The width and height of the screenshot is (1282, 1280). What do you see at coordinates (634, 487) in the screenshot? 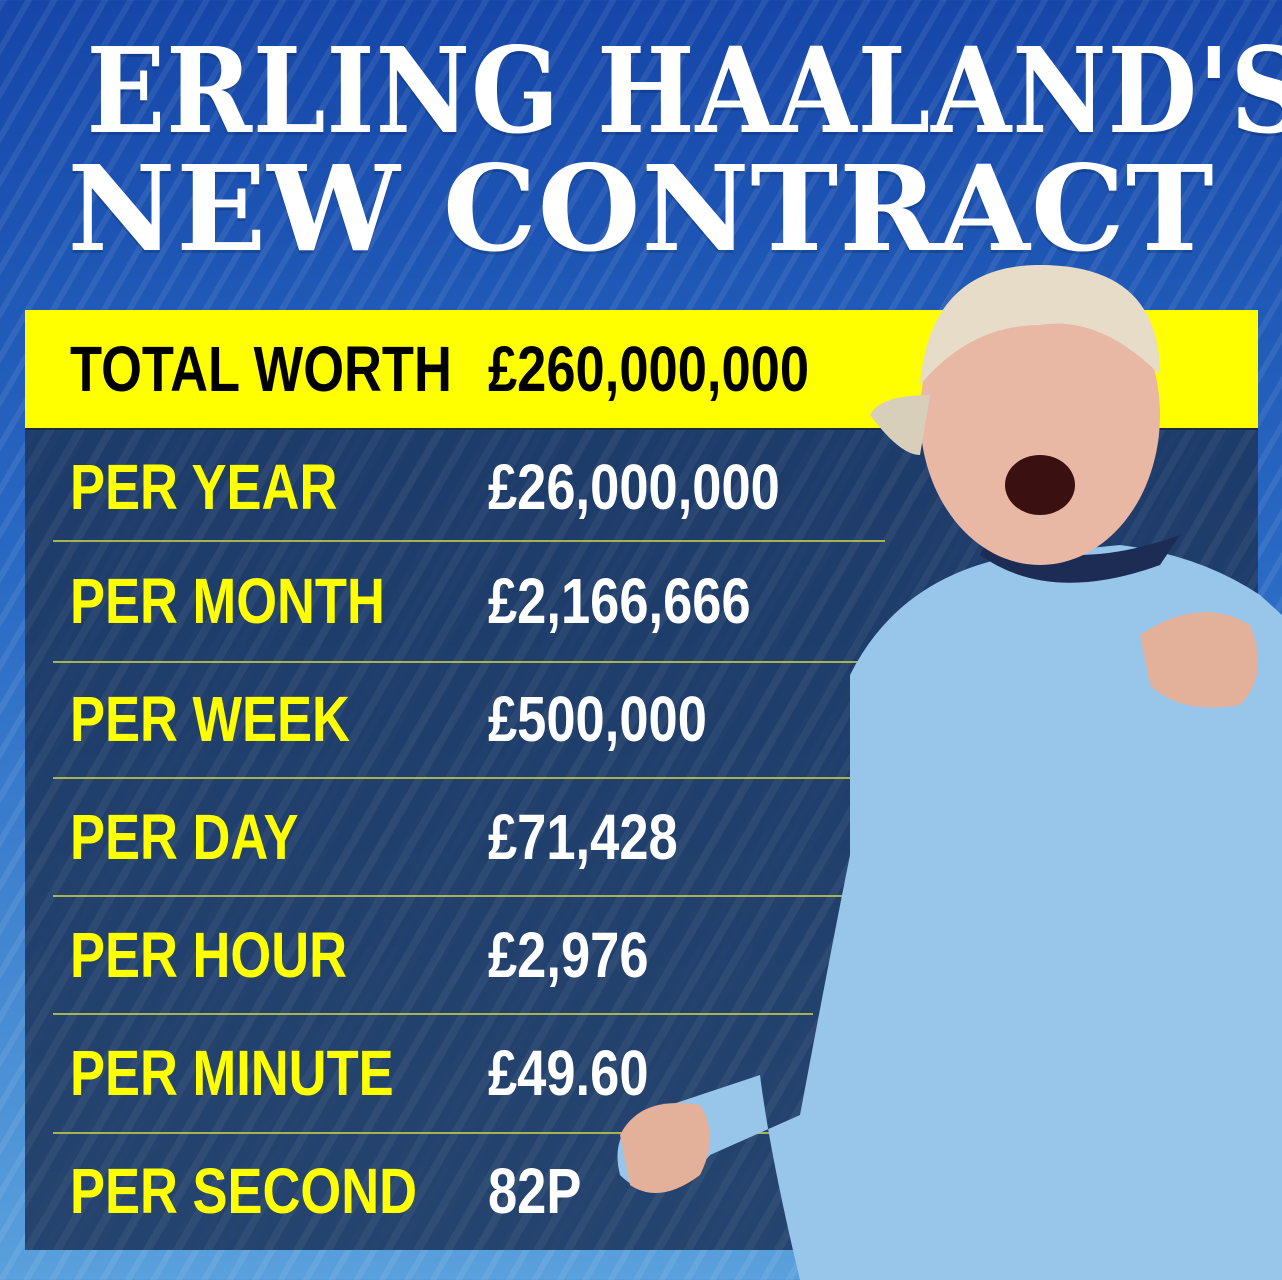
I see `row-value: £26,000,000` at bounding box center [634, 487].